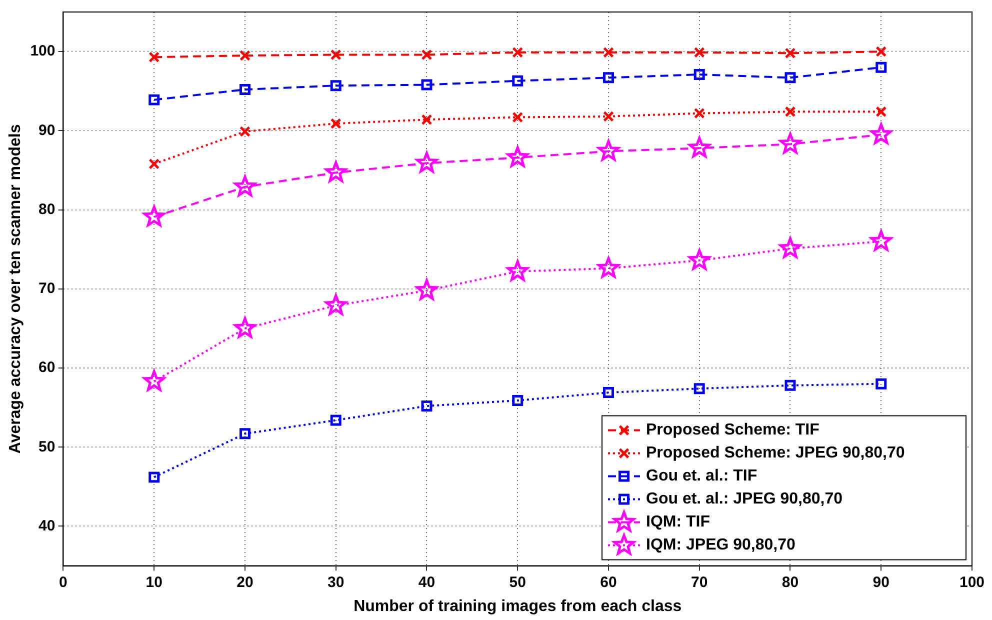 This screenshot has width=992, height=620. Describe the element at coordinates (881, 582) in the screenshot. I see `x-tick-label: 90` at that location.